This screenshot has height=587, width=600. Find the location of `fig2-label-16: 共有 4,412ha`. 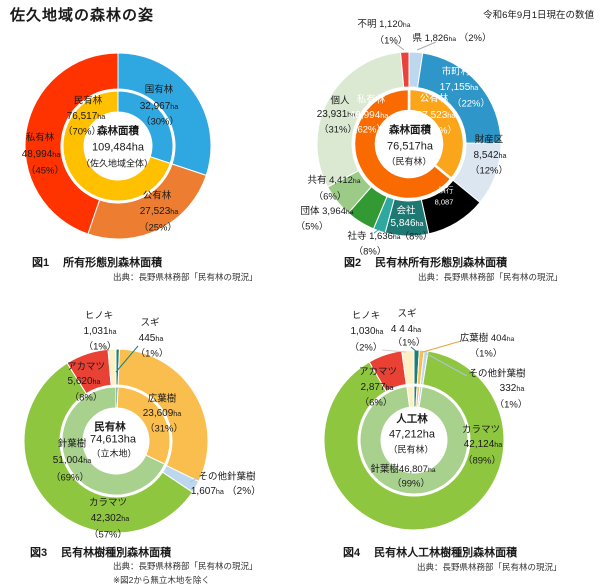

fig2-label-16: 共有 4,412ha is located at coordinates (334, 181).